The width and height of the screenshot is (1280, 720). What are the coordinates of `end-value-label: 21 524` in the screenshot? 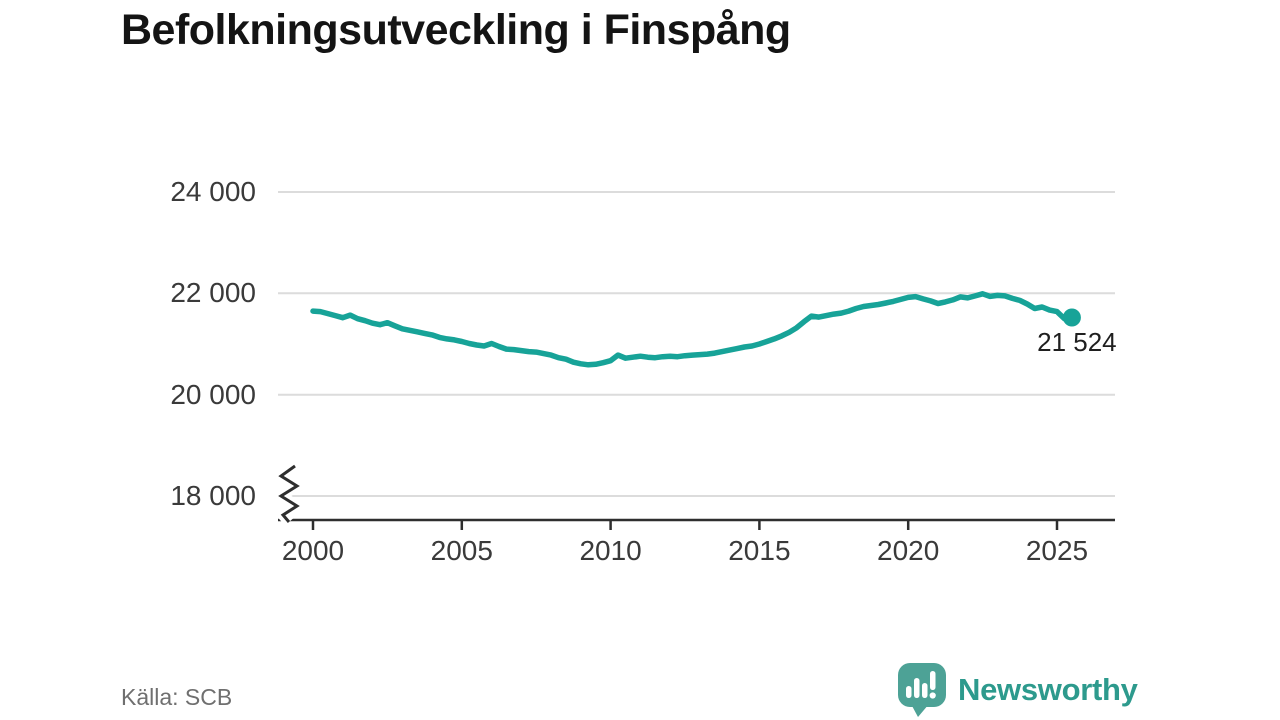 It's located at (1077, 342).